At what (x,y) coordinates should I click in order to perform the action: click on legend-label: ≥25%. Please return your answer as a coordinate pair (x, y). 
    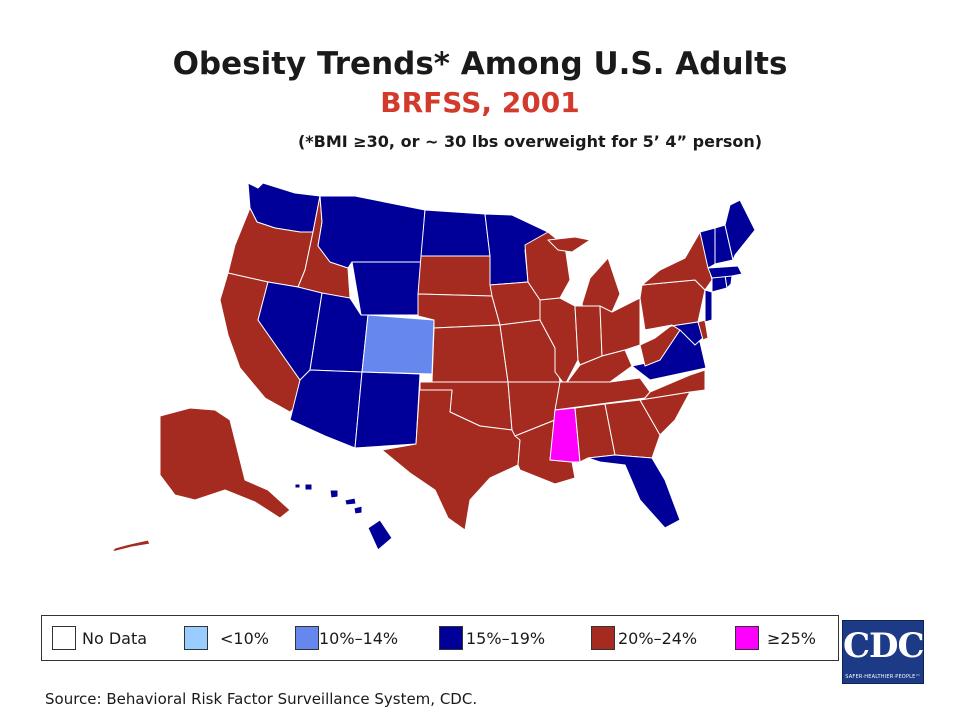
    Looking at the image, I should click on (791, 638).